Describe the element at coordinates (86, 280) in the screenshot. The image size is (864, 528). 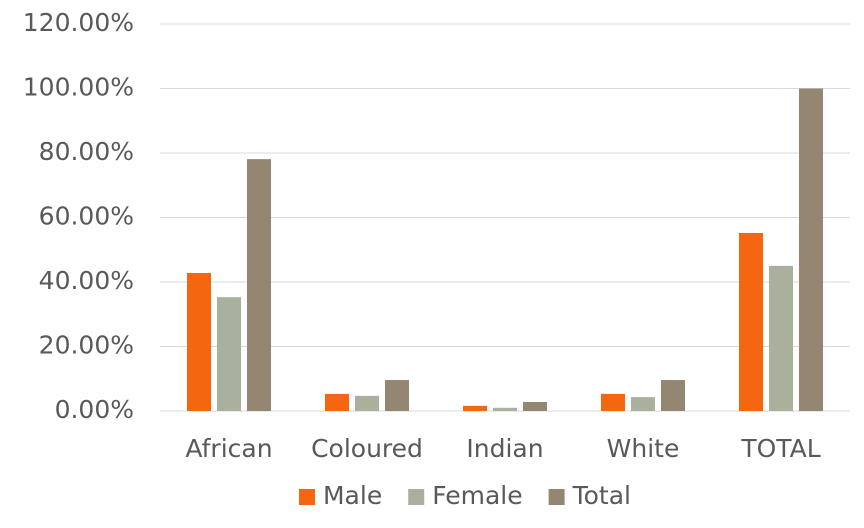
I see `y-tick-label: 40.00%` at that location.